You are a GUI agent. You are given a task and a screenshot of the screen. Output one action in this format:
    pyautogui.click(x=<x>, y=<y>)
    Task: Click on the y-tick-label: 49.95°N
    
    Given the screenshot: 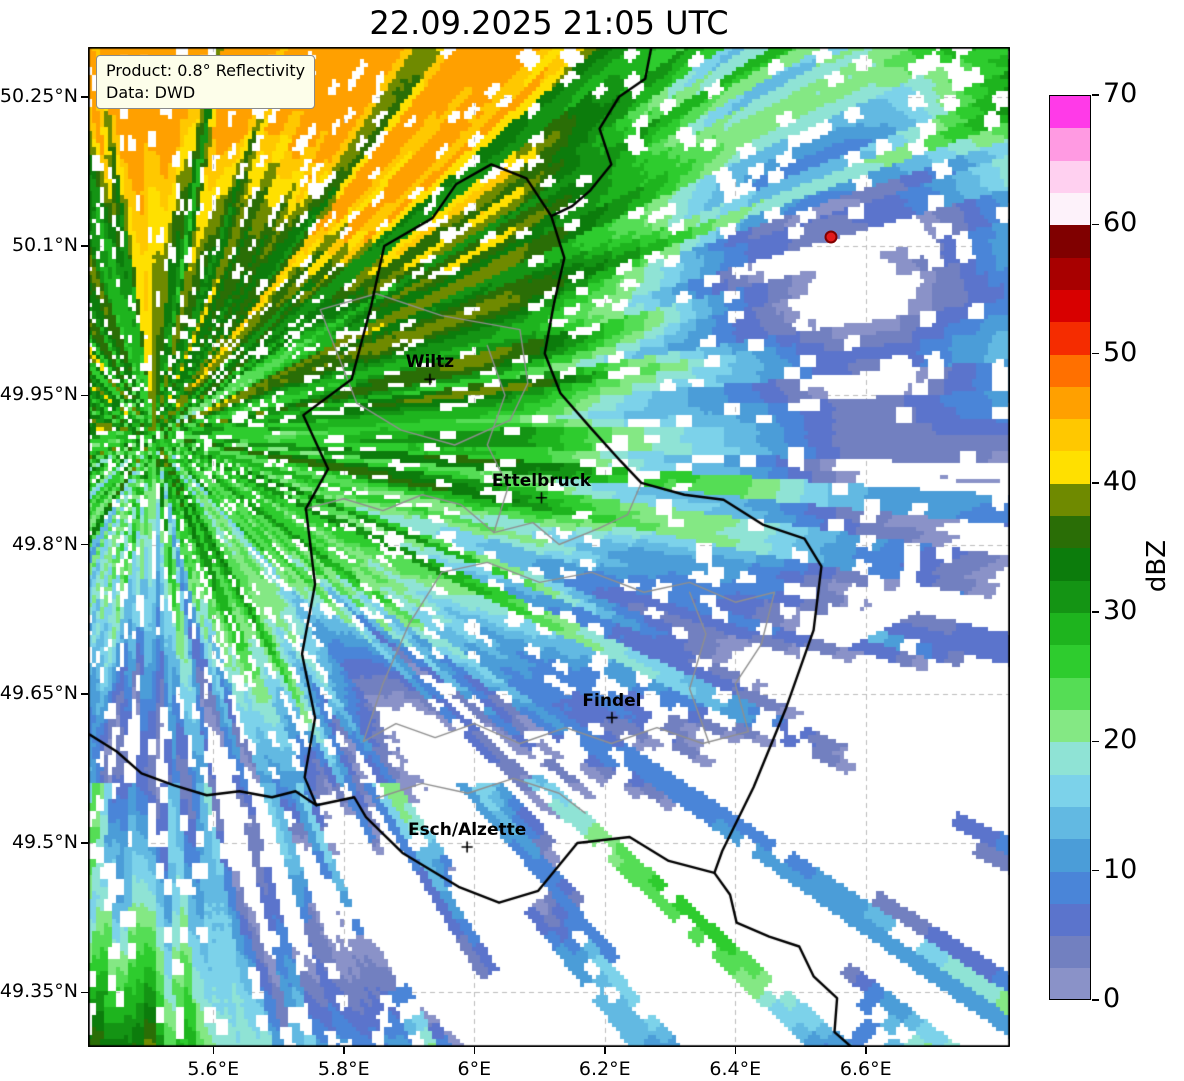 What is the action you would take?
    pyautogui.click(x=39, y=394)
    